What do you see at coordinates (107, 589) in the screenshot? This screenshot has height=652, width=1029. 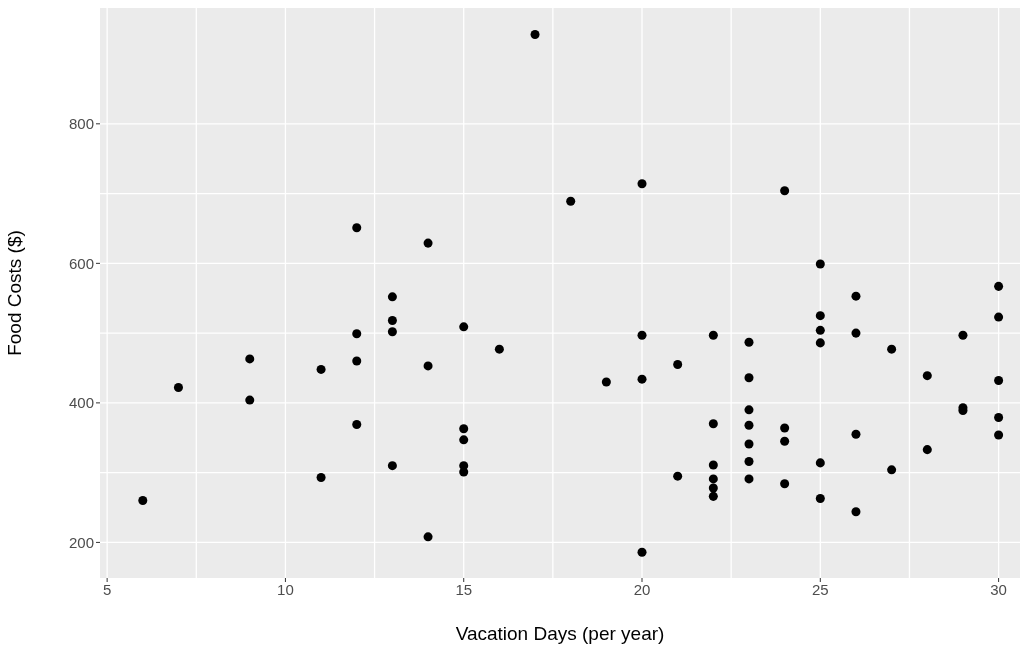 I see `x-tick-label: 5` at bounding box center [107, 589].